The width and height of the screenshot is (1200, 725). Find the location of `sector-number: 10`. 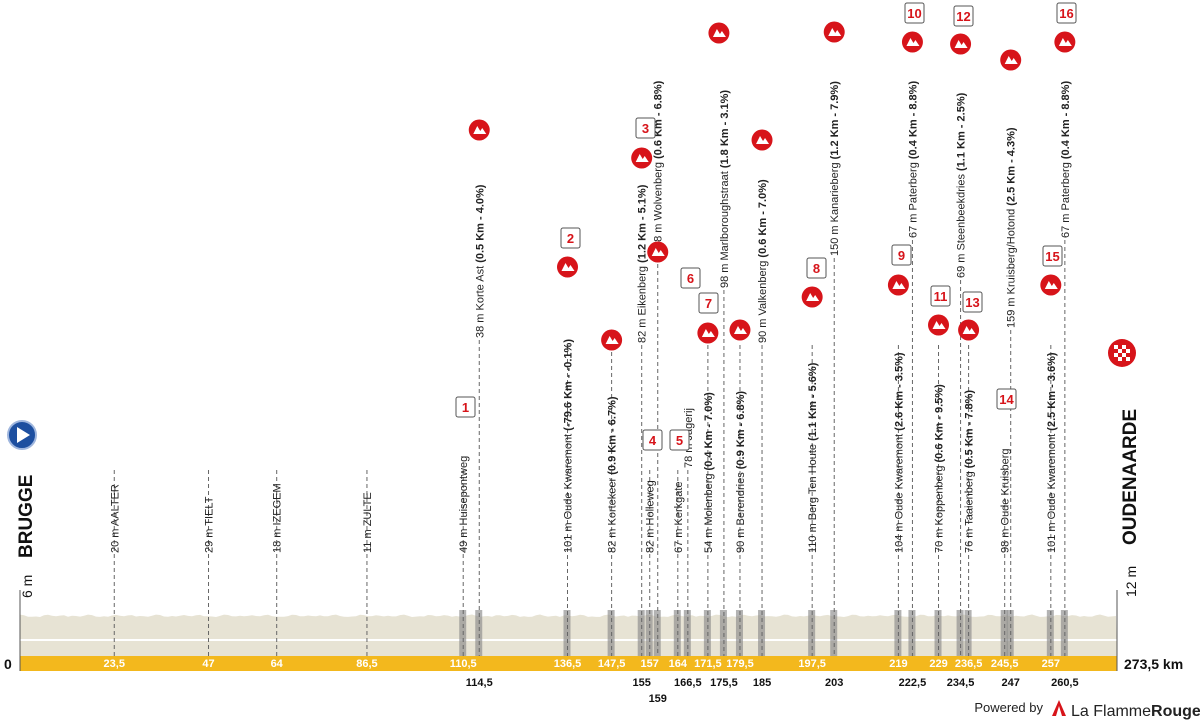

sector-number: 10 is located at coordinates (914, 13).